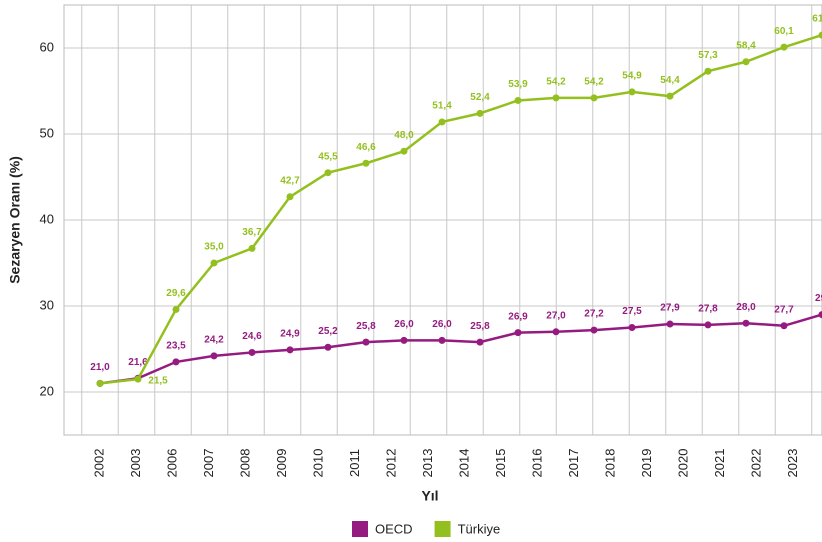  Describe the element at coordinates (290, 180) in the screenshot. I see `data-label: 42,7` at that location.